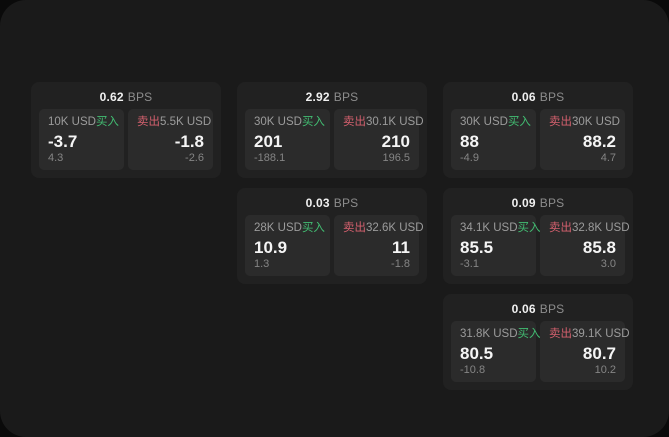 The height and width of the screenshot is (437, 669). What do you see at coordinates (469, 264) in the screenshot?
I see `buy-sub-value: -3.1` at bounding box center [469, 264].